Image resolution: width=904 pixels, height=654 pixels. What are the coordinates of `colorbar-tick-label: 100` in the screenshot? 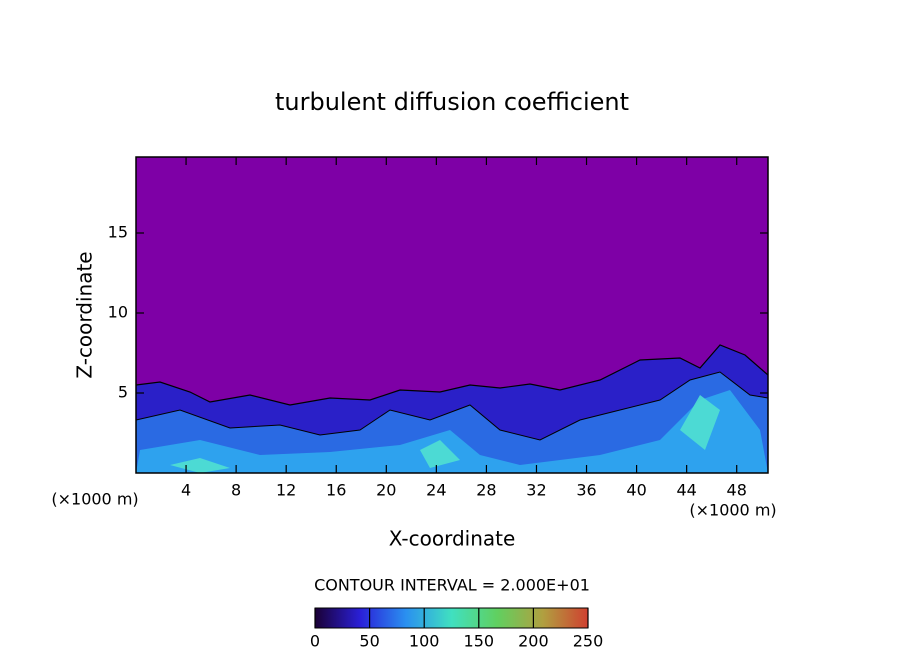 It's located at (424, 641).